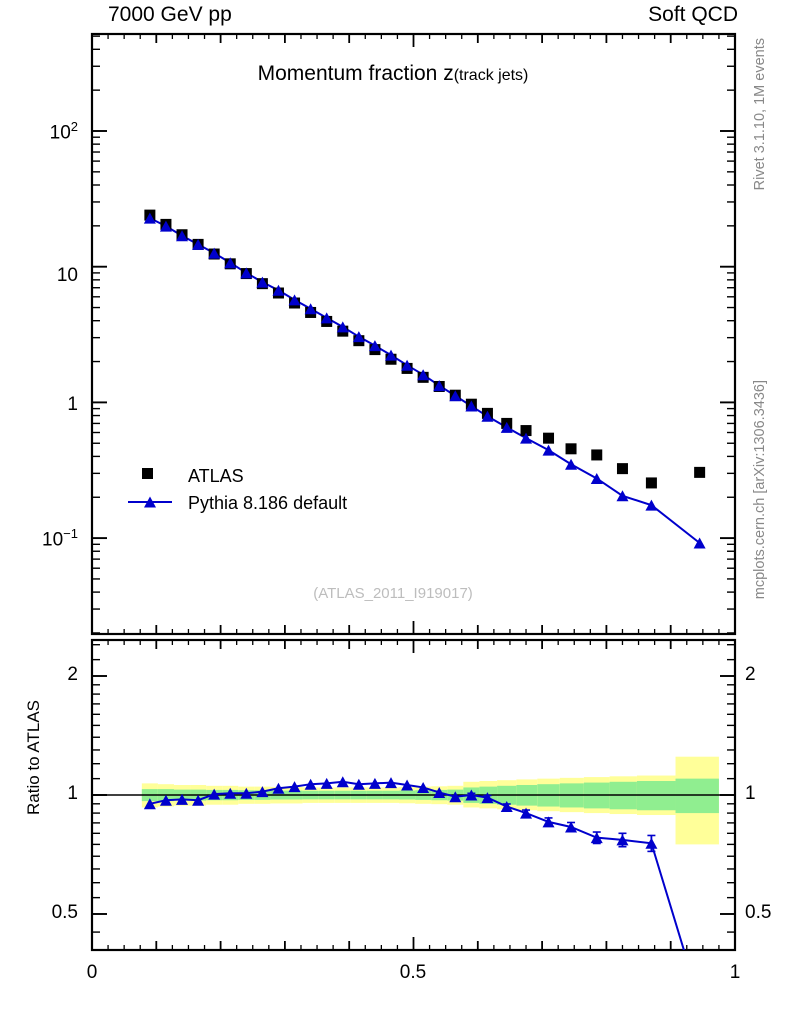  What do you see at coordinates (760, 114) in the screenshot?
I see `rivet-version-label: Rivet 3.1.10, 1M events` at bounding box center [760, 114].